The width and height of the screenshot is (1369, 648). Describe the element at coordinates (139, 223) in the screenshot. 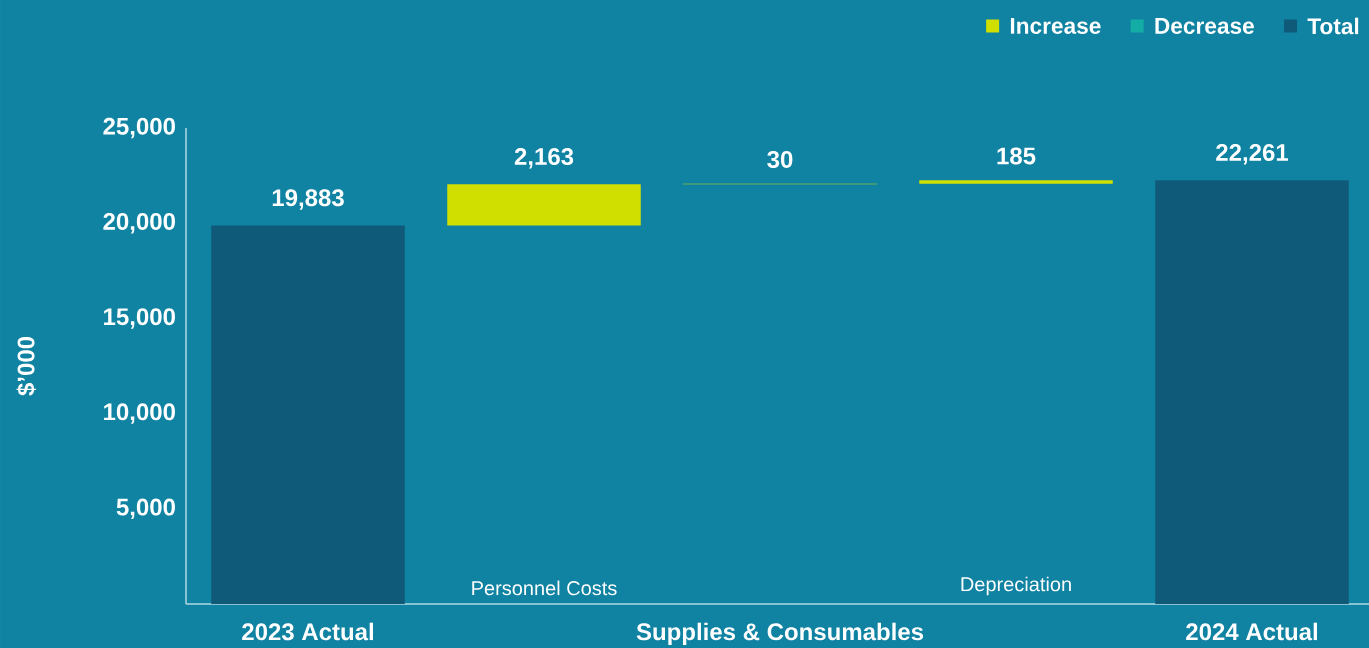

I see `y-tick-label: 20,000` at that location.